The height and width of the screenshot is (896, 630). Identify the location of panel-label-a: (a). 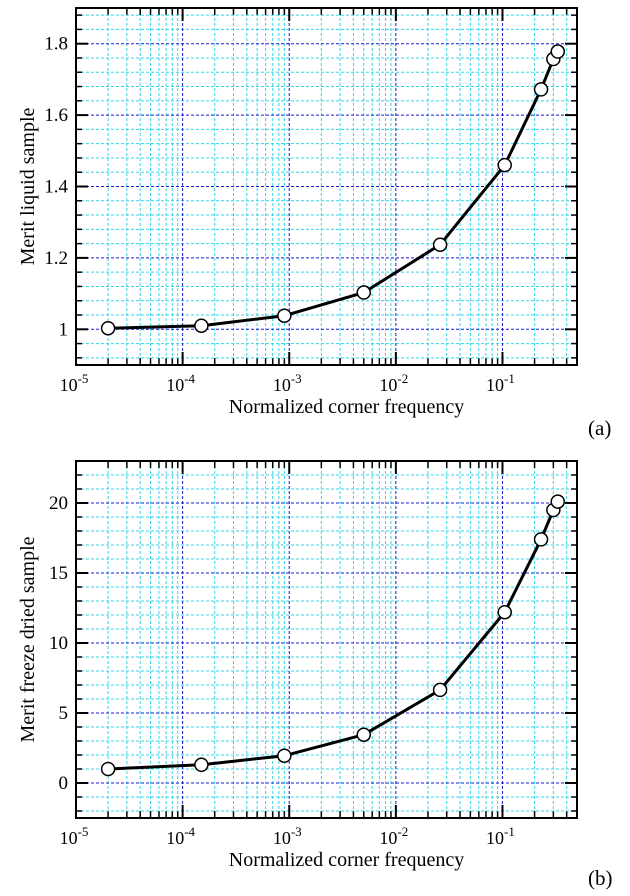
(600, 428).